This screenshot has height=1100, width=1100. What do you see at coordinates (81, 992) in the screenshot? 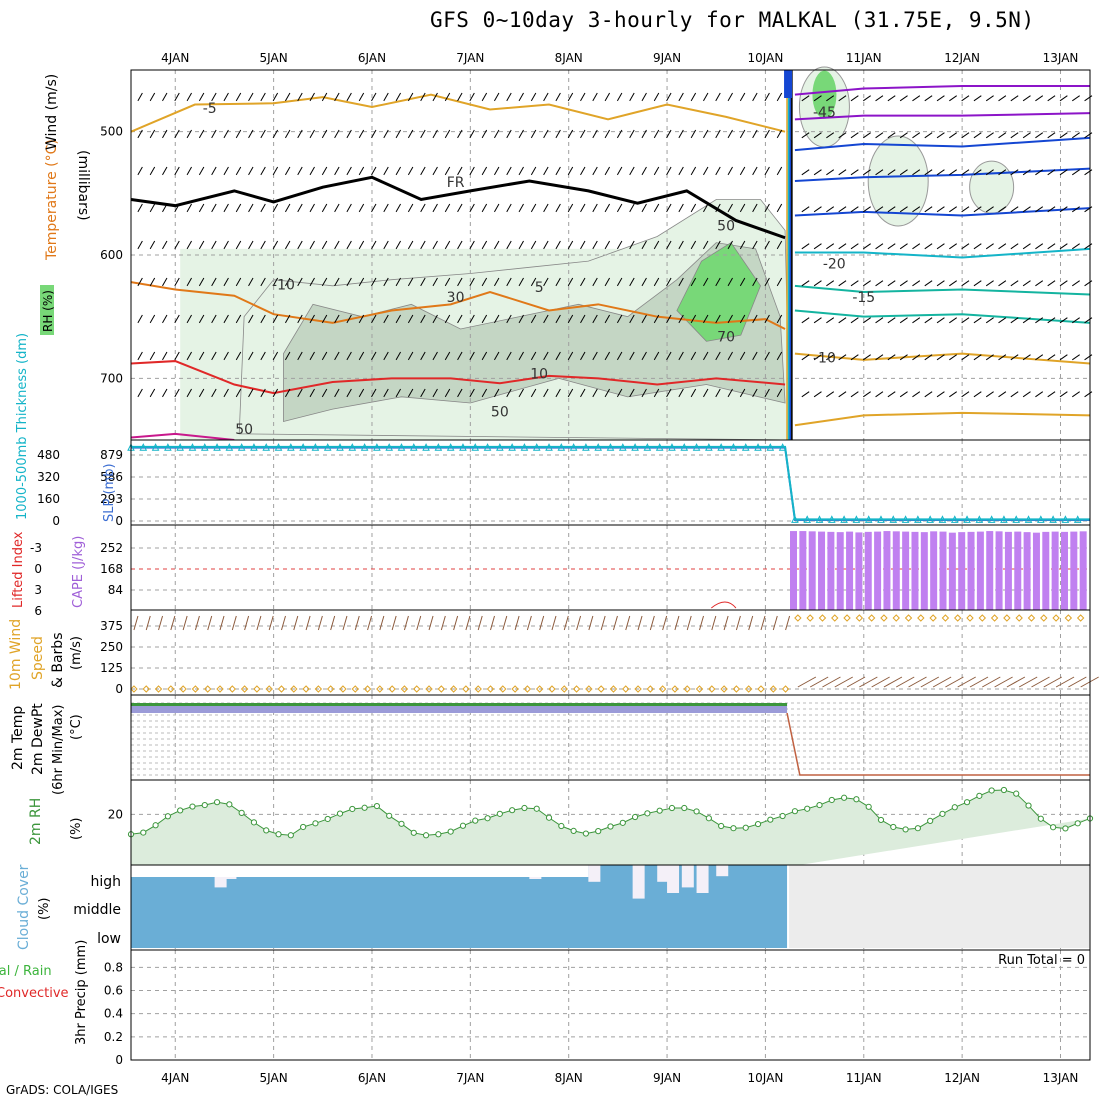
I see `axis-label: 3hr Precip (mm)` at bounding box center [81, 992].